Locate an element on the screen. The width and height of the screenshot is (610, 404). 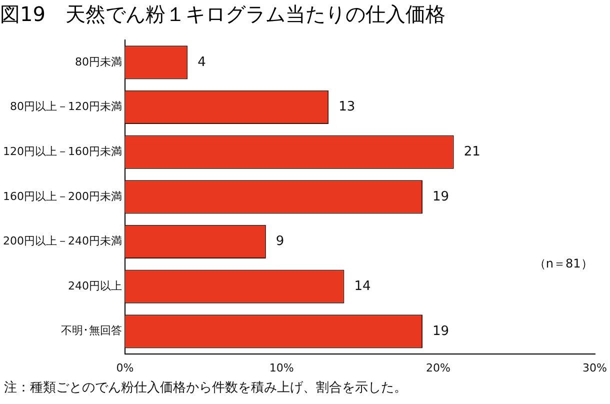
data-label: 21 is located at coordinates (472, 152).